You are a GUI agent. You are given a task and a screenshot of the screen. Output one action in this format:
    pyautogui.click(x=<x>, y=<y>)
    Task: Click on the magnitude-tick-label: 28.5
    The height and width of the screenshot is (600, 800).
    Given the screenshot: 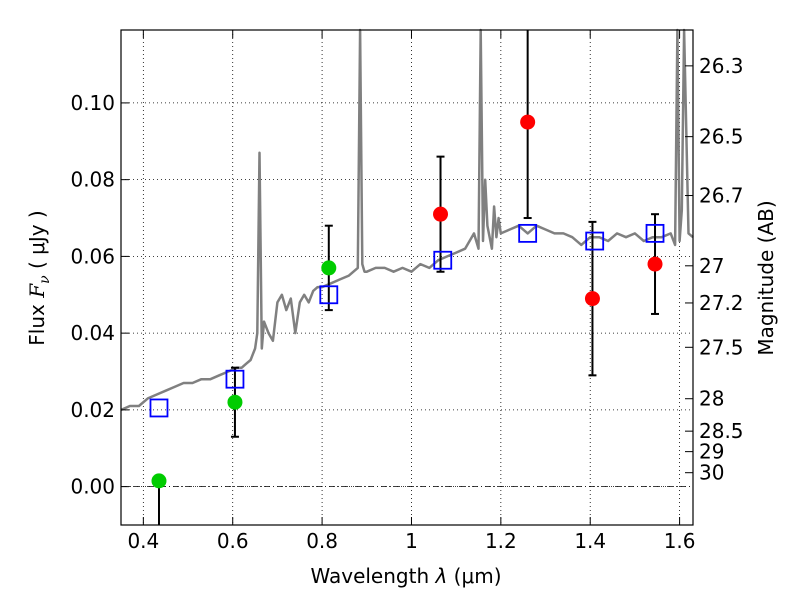 What is the action you would take?
    pyautogui.click(x=721, y=431)
    